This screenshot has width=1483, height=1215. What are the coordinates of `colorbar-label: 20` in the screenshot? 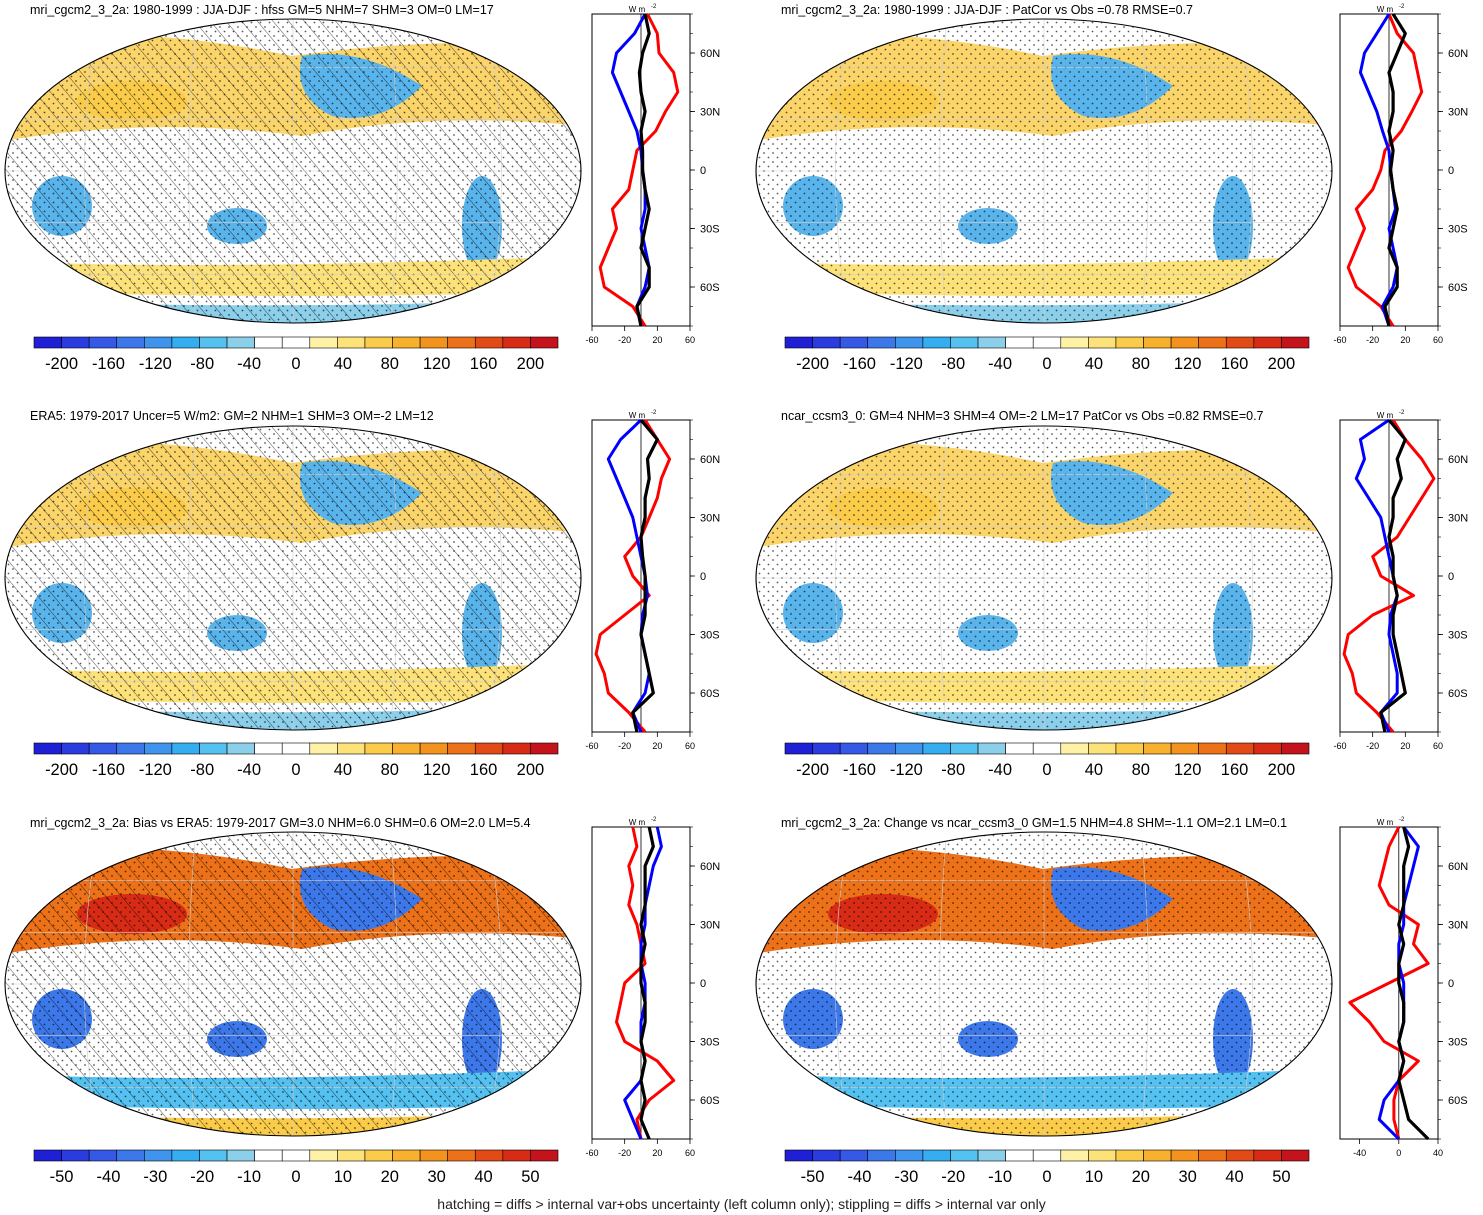 It's located at (390, 1177).